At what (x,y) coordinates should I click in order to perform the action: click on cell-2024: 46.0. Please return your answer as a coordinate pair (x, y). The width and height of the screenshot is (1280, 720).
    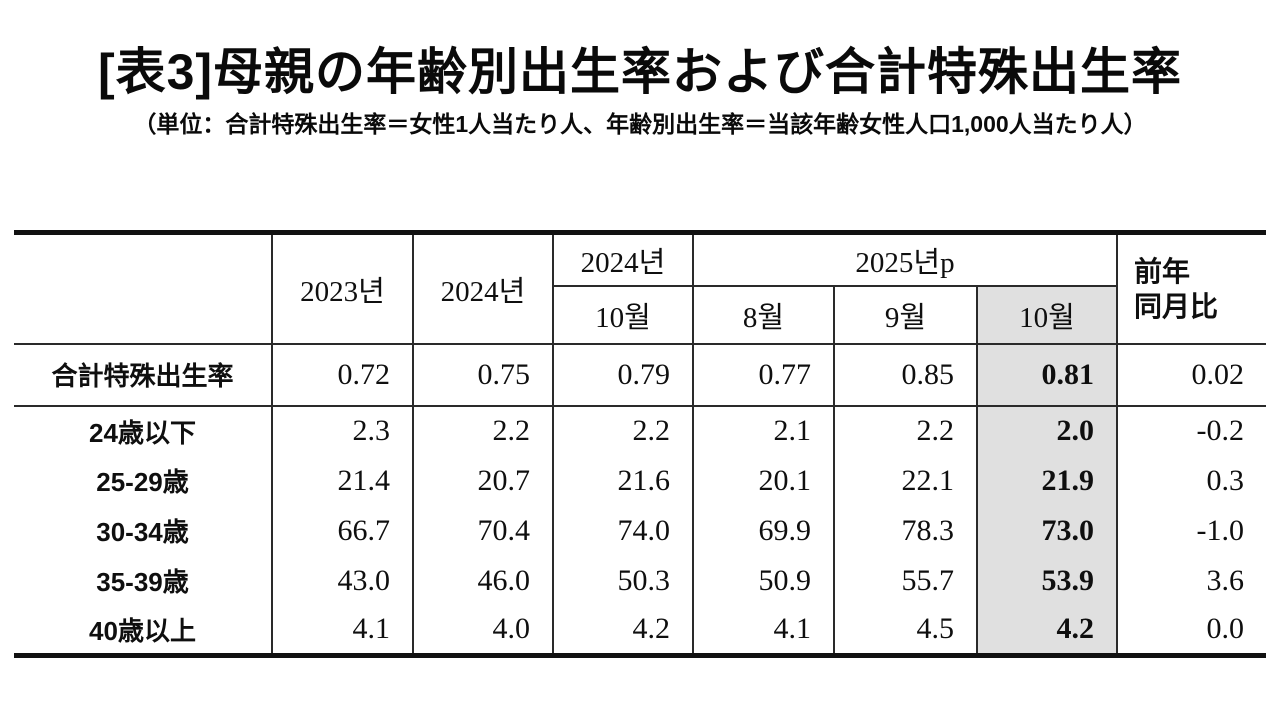
    Looking at the image, I should click on (482, 580).